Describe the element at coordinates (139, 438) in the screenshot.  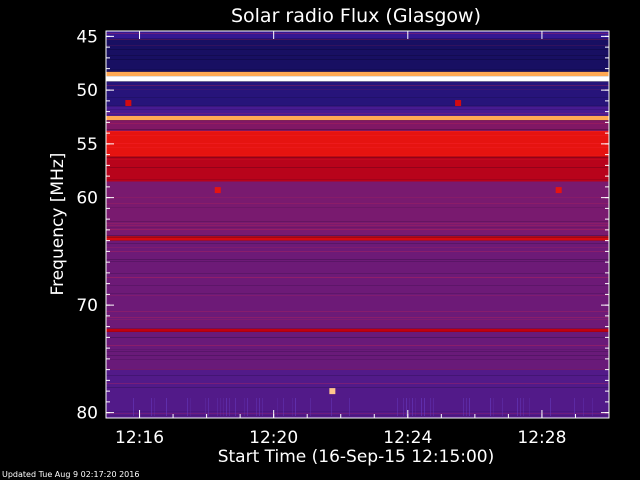
I see `x-tick-label: 12:16` at that location.